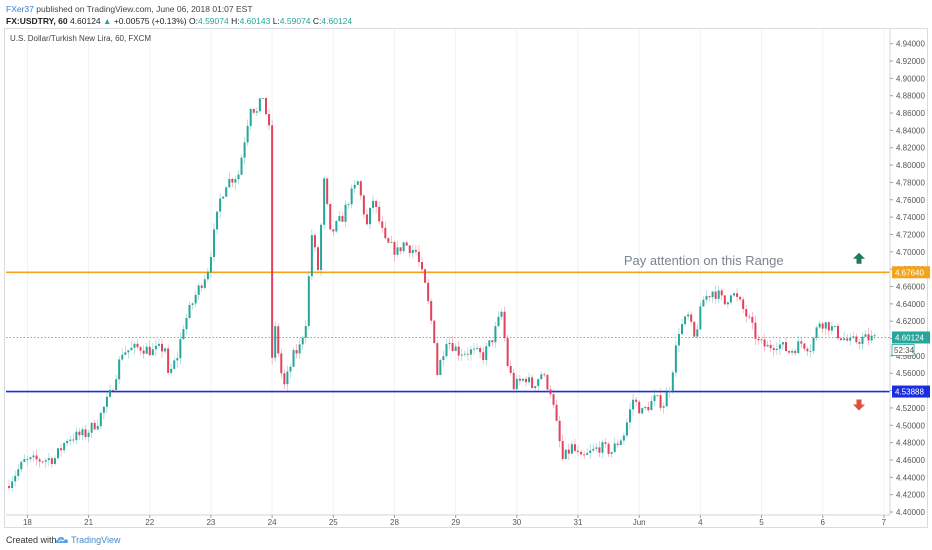 This screenshot has height=550, width=932. I want to click on footer: Created with TradingView, so click(466, 540).